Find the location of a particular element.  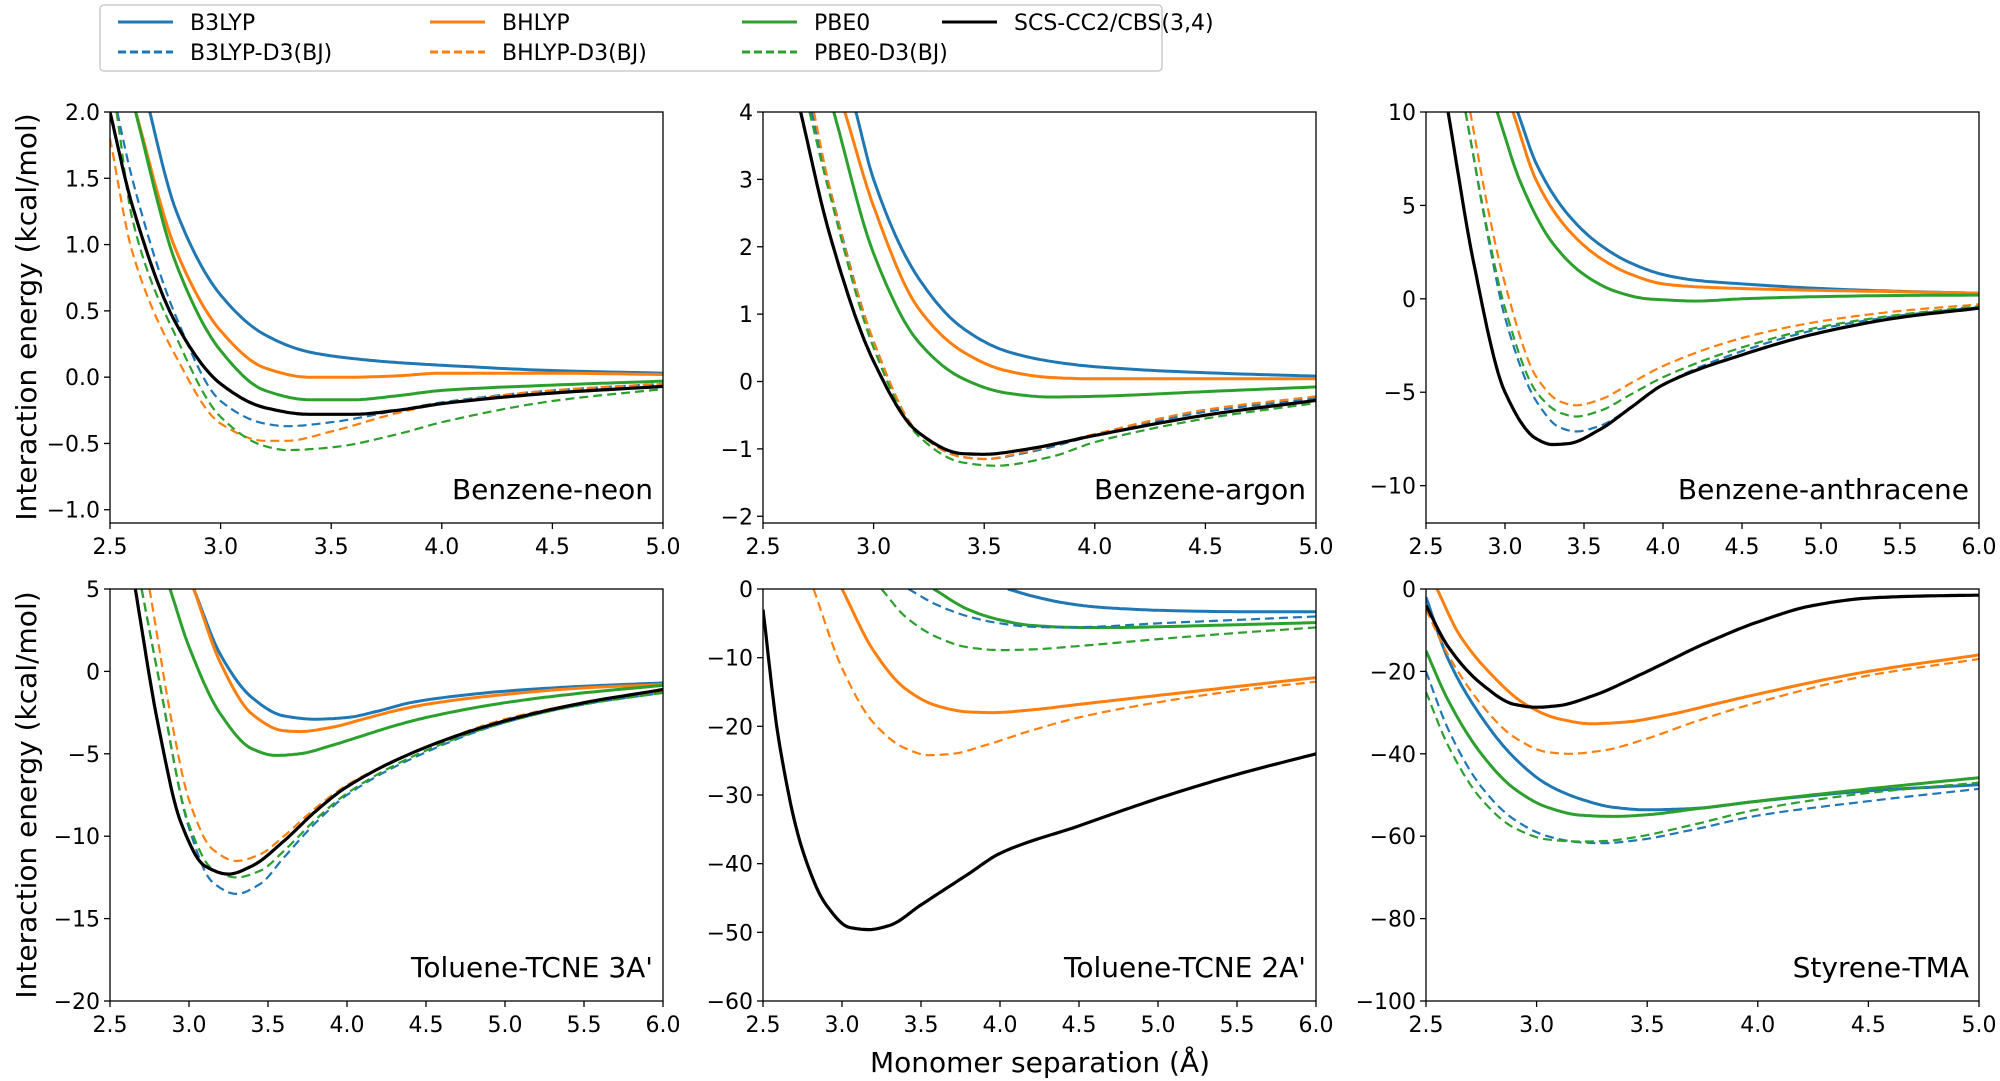

panel-title: Styrene-TMA is located at coordinates (1881, 967).